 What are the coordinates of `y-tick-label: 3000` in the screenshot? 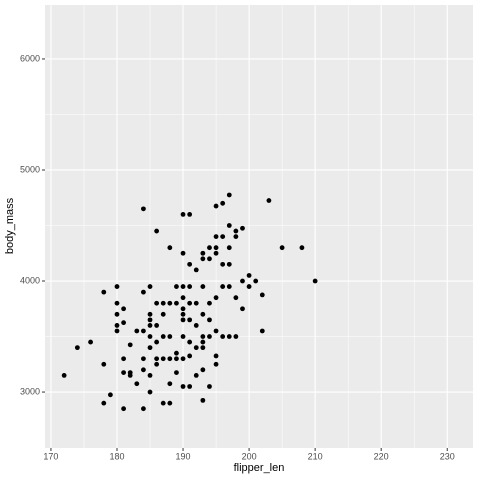 It's located at (30, 391).